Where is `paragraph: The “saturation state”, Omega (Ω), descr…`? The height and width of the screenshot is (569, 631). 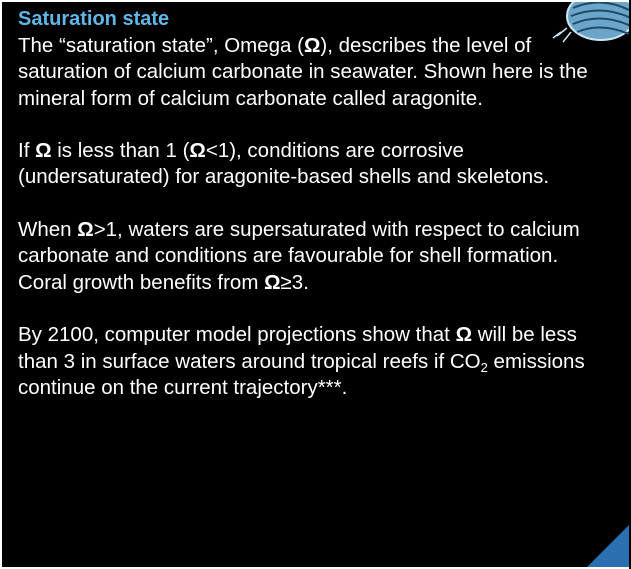 paragraph: The “saturation state”, Omega (Ω), descr… is located at coordinates (307, 72).